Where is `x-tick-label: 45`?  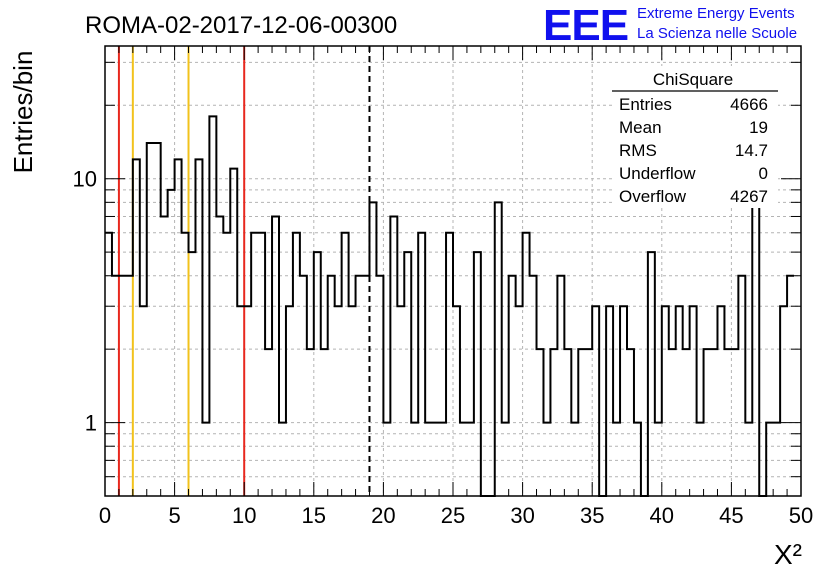 x-tick-label: 45 is located at coordinates (731, 515).